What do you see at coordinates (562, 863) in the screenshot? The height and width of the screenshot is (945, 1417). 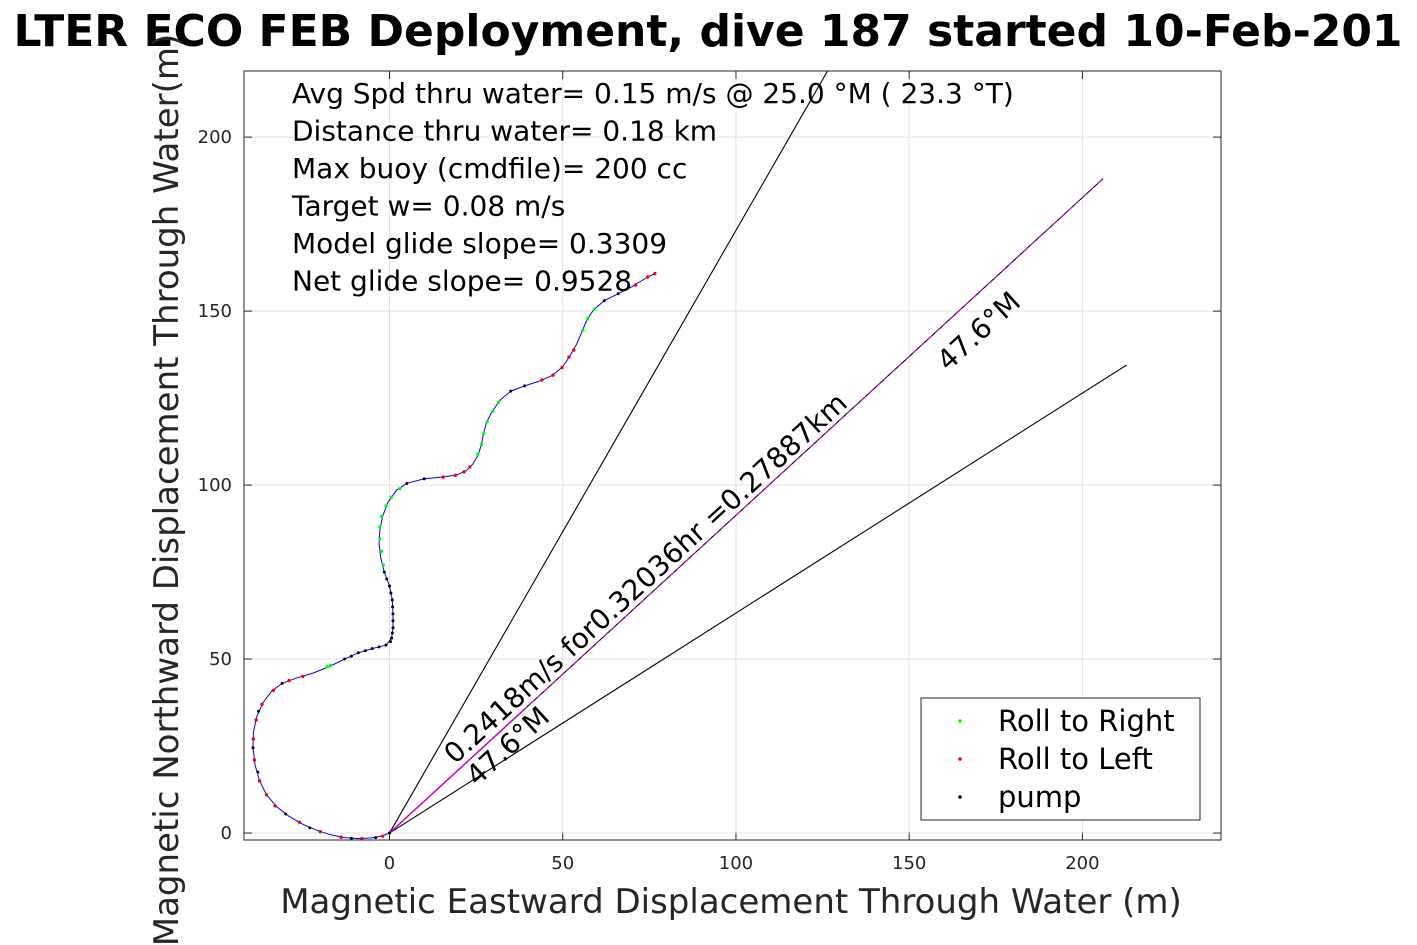 I see `x-tick-label: 50` at bounding box center [562, 863].